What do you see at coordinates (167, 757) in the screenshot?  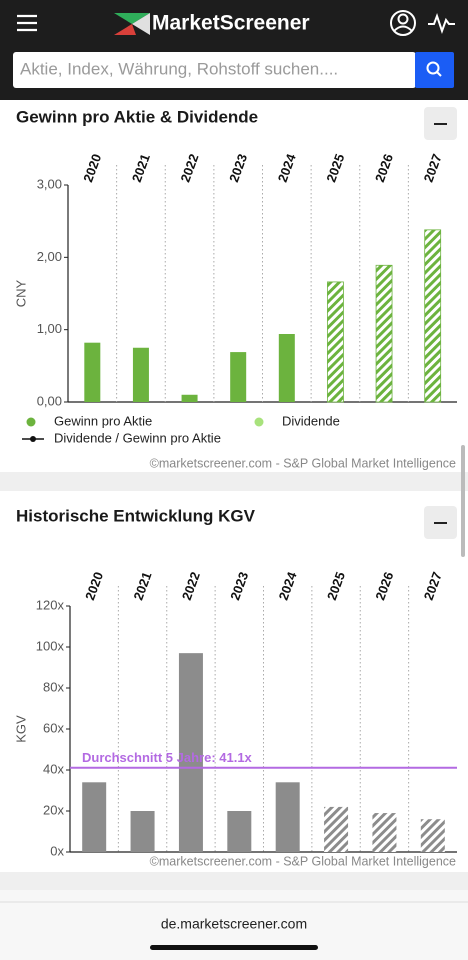 I see `average-label: Durchschnitt 5 Jahre: 41.1x` at bounding box center [167, 757].